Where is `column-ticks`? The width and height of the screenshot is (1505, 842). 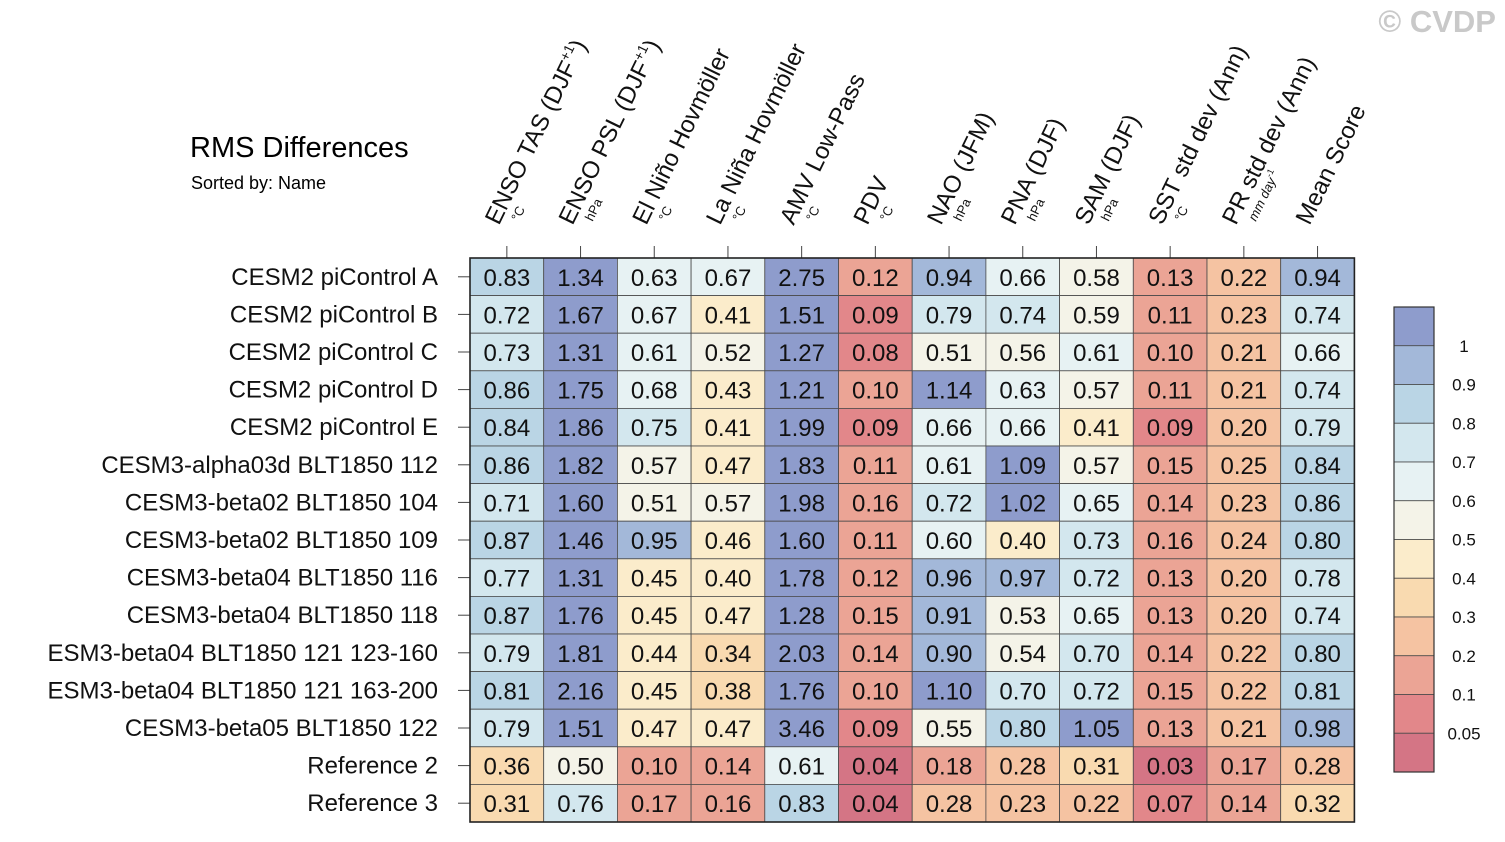
column-ticks is located at coordinates (912, 252).